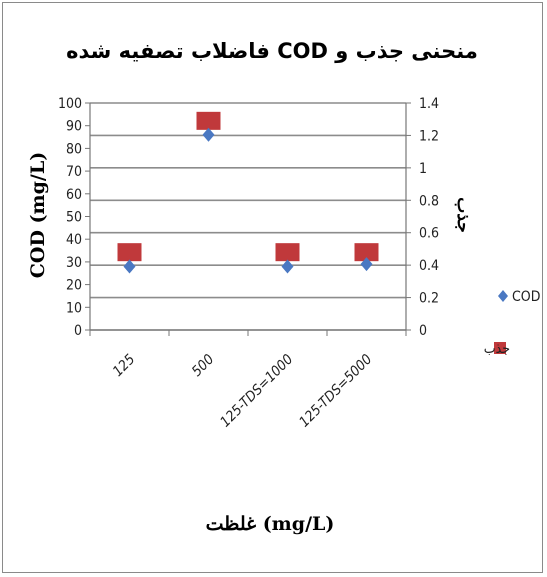 This screenshot has width=547, height=577. Describe the element at coordinates (38, 215) in the screenshot. I see `y-axis-label: COD (mg/L)` at that location.